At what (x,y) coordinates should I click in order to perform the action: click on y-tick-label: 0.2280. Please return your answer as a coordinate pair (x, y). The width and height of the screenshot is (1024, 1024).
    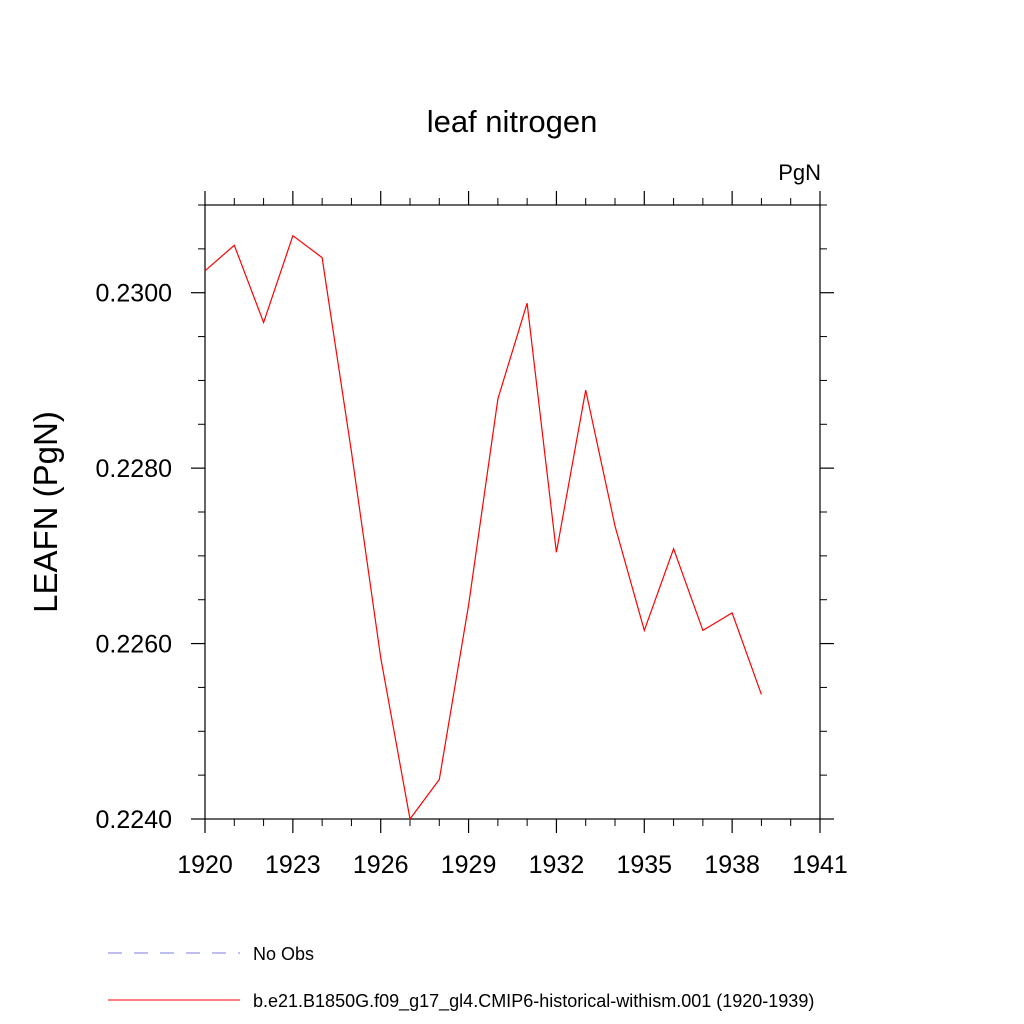
    Looking at the image, I should click on (134, 469).